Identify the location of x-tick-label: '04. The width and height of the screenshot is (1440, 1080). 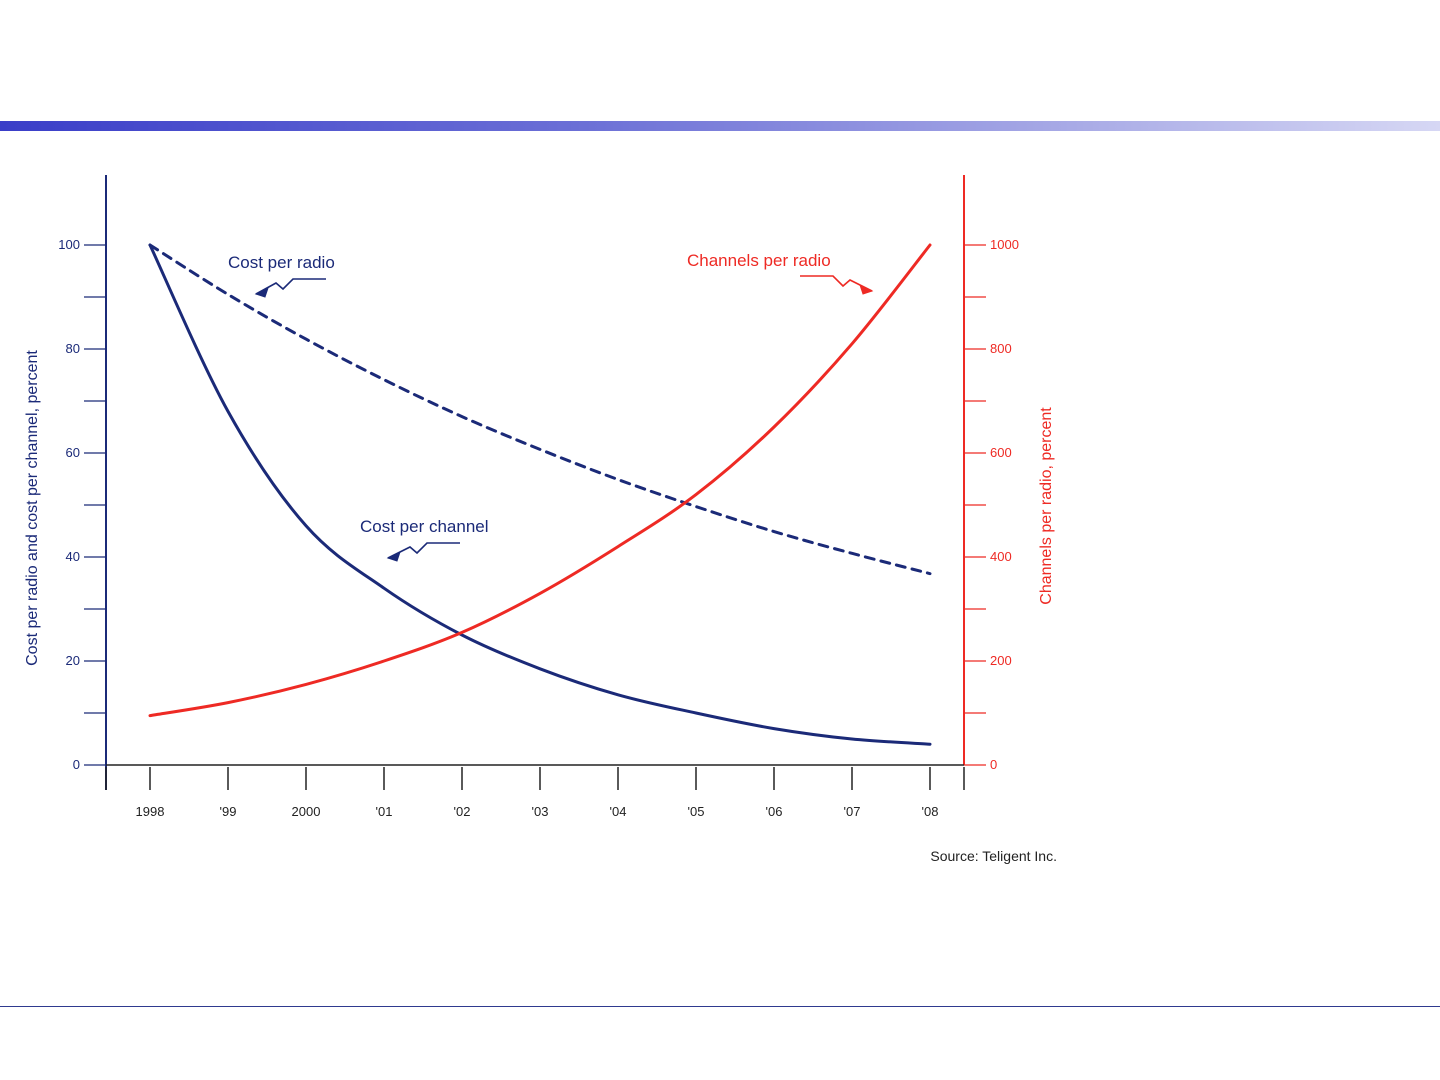
(618, 811).